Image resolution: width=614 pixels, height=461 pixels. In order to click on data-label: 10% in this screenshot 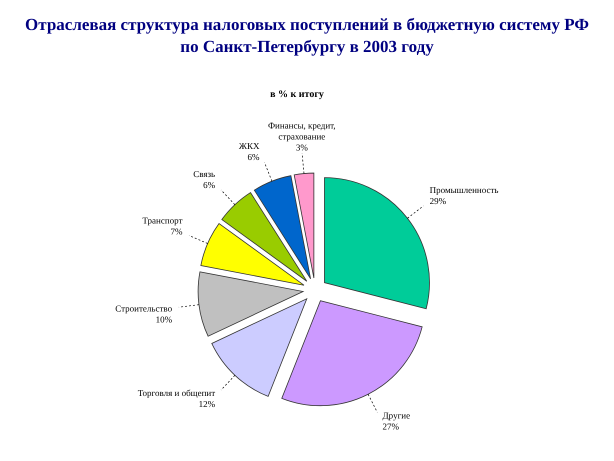, I will do `click(164, 319)`.